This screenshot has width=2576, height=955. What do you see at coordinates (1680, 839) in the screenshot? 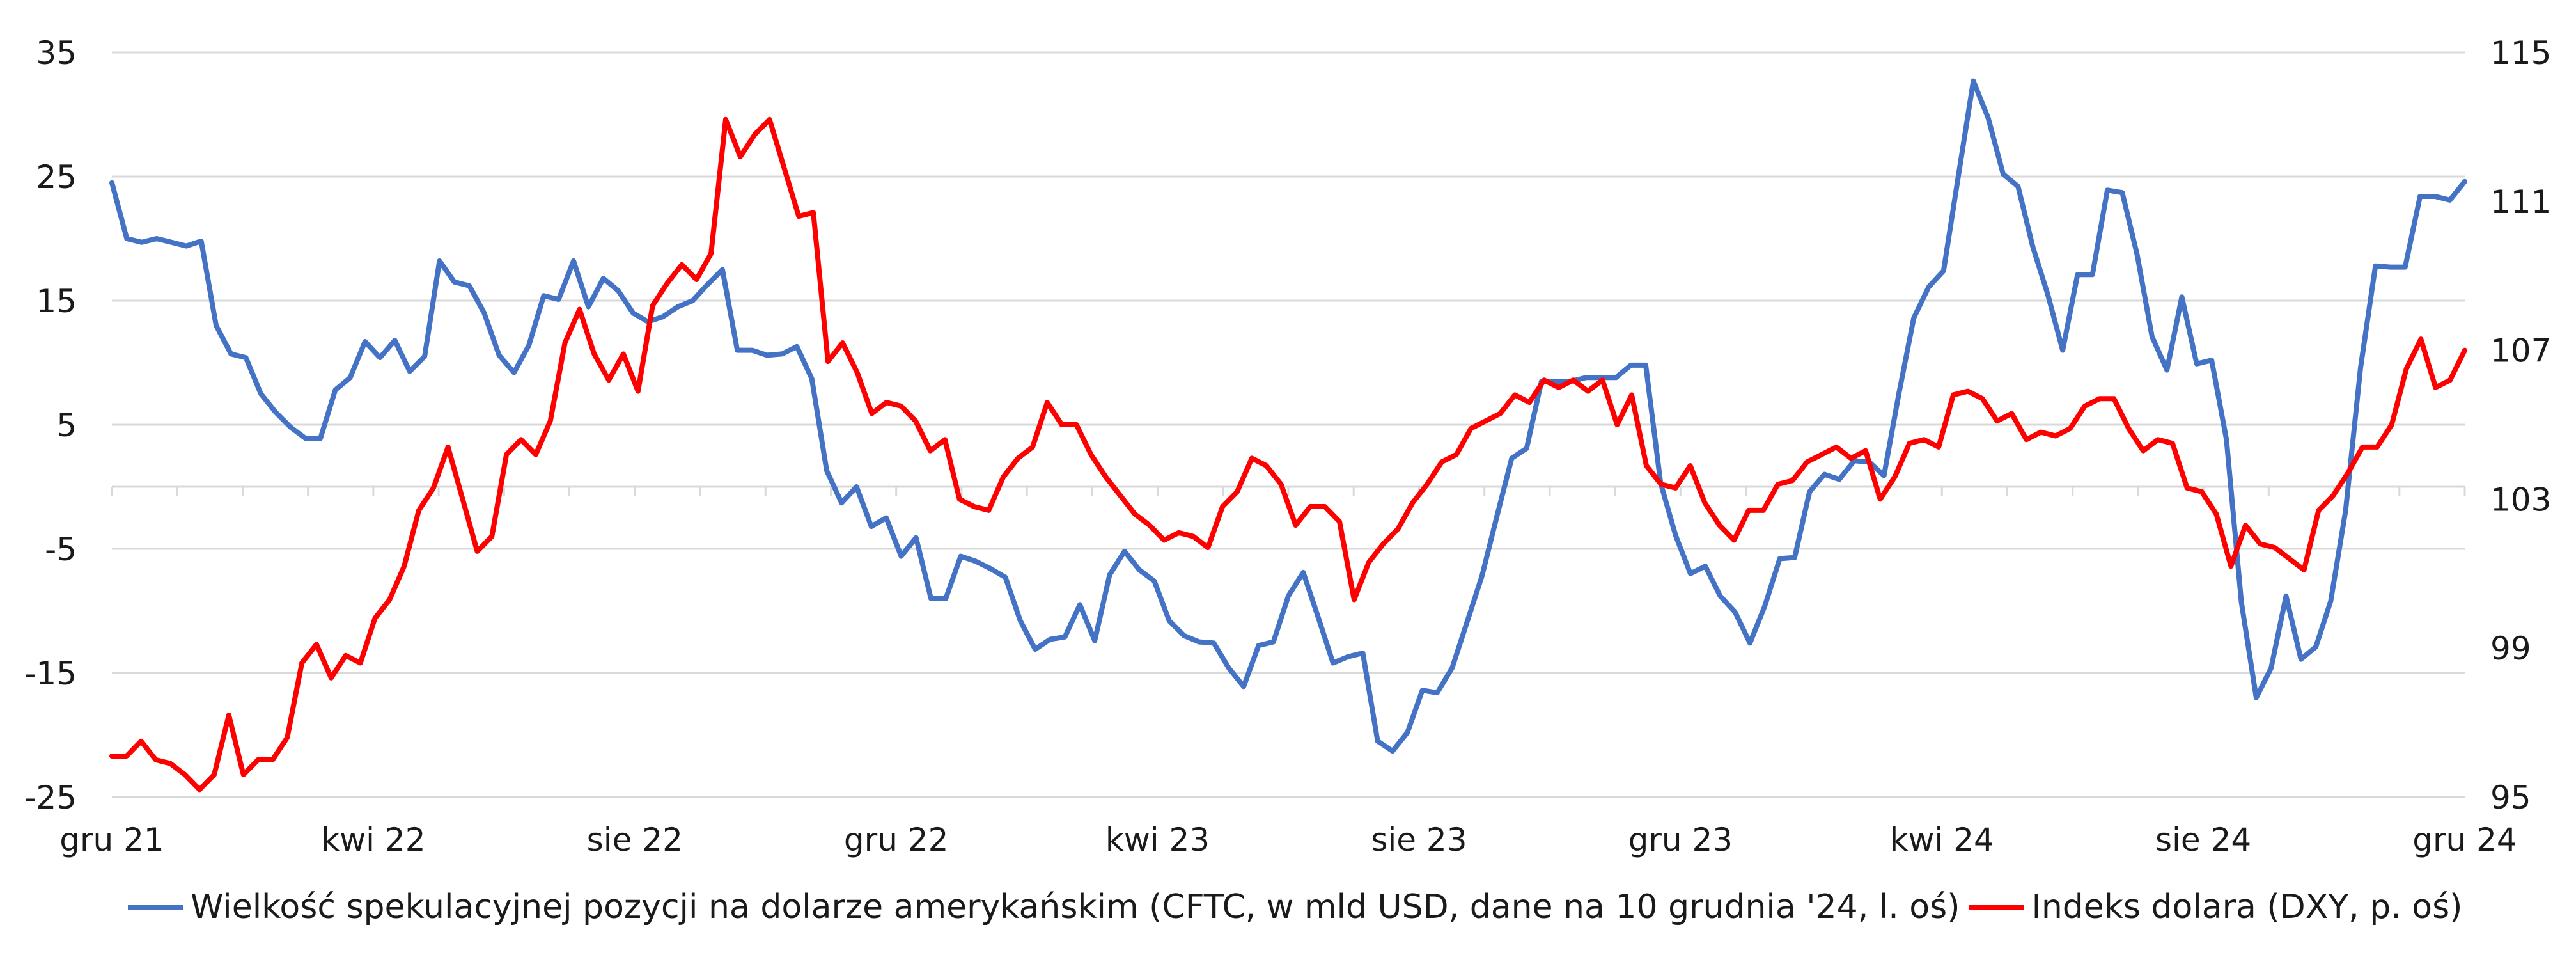
I see `x-tick-label: gru 23` at bounding box center [1680, 839].